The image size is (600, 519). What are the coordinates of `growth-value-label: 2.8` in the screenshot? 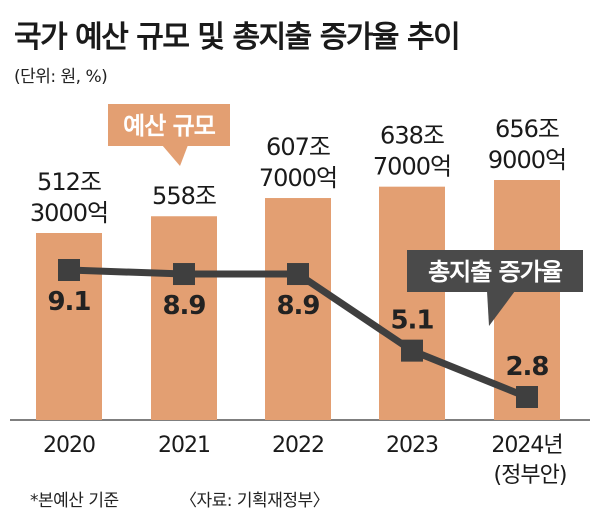 It's located at (526, 367).